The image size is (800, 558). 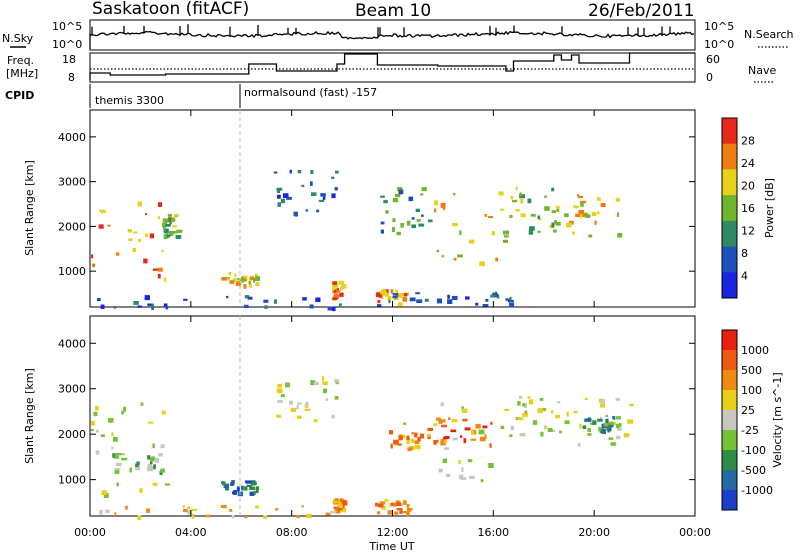 What do you see at coordinates (391, 546) in the screenshot?
I see `x-axis-label: Time UT` at bounding box center [391, 546].